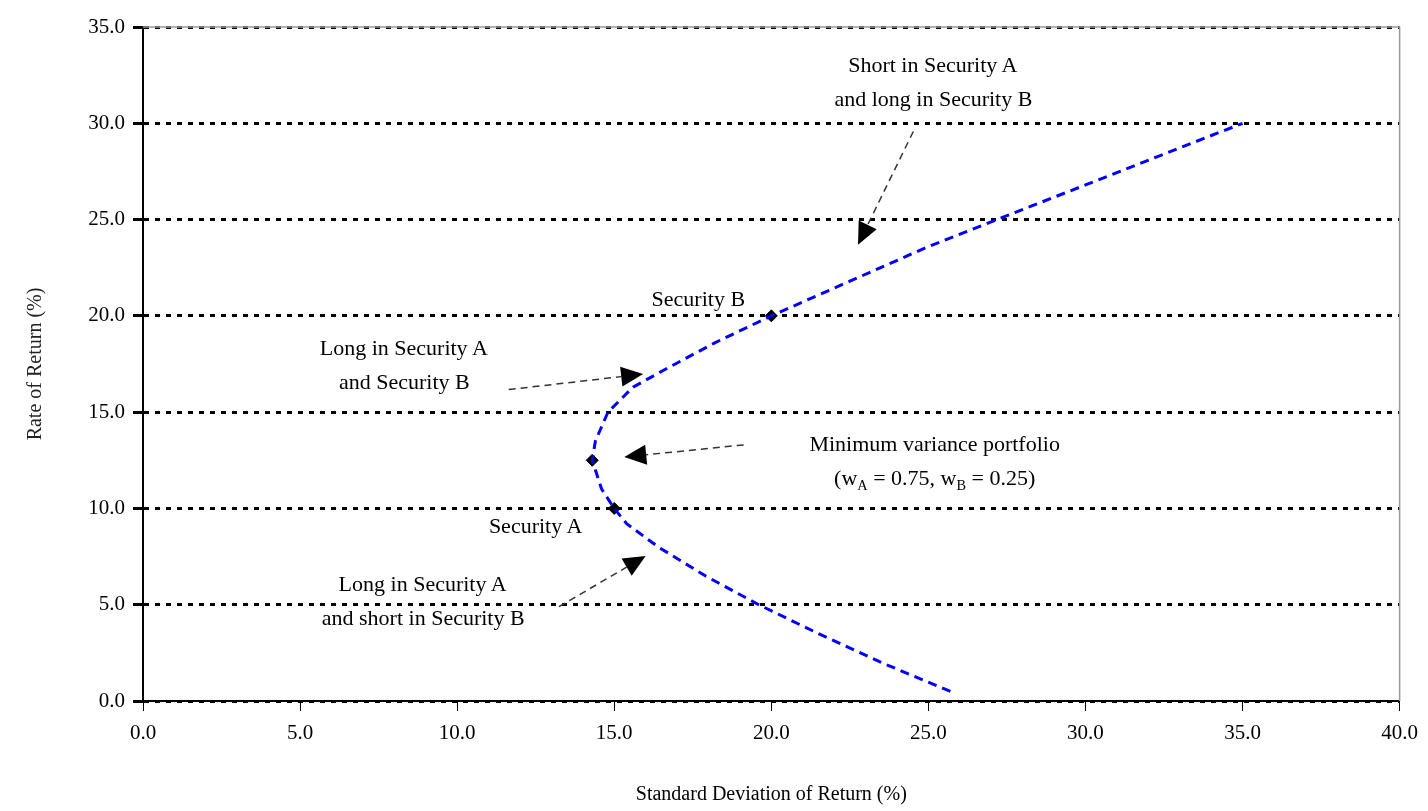  Describe the element at coordinates (457, 732) in the screenshot. I see `x-tick-label: 10.0` at that location.